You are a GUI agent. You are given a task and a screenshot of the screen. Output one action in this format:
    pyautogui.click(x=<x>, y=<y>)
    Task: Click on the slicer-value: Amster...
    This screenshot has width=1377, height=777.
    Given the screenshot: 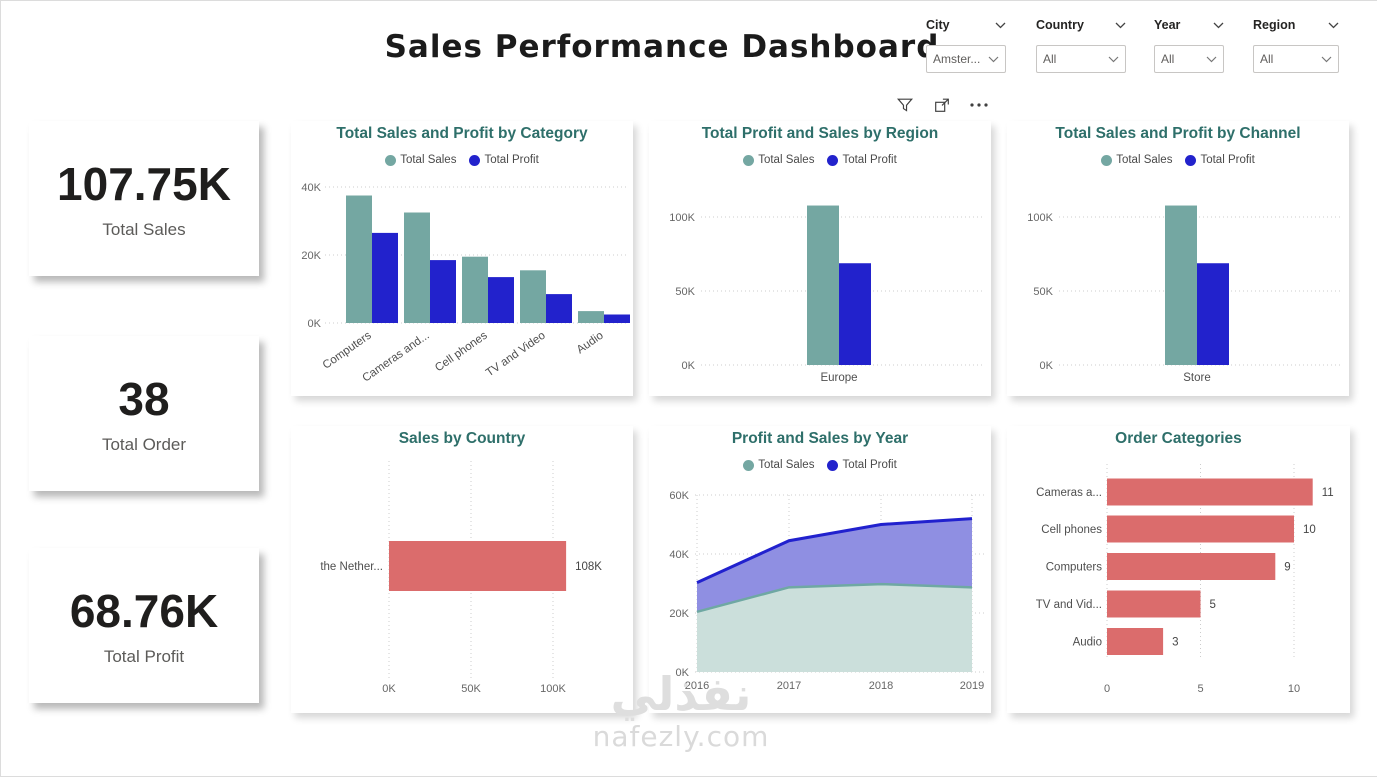 What is the action you would take?
    pyautogui.click(x=957, y=59)
    